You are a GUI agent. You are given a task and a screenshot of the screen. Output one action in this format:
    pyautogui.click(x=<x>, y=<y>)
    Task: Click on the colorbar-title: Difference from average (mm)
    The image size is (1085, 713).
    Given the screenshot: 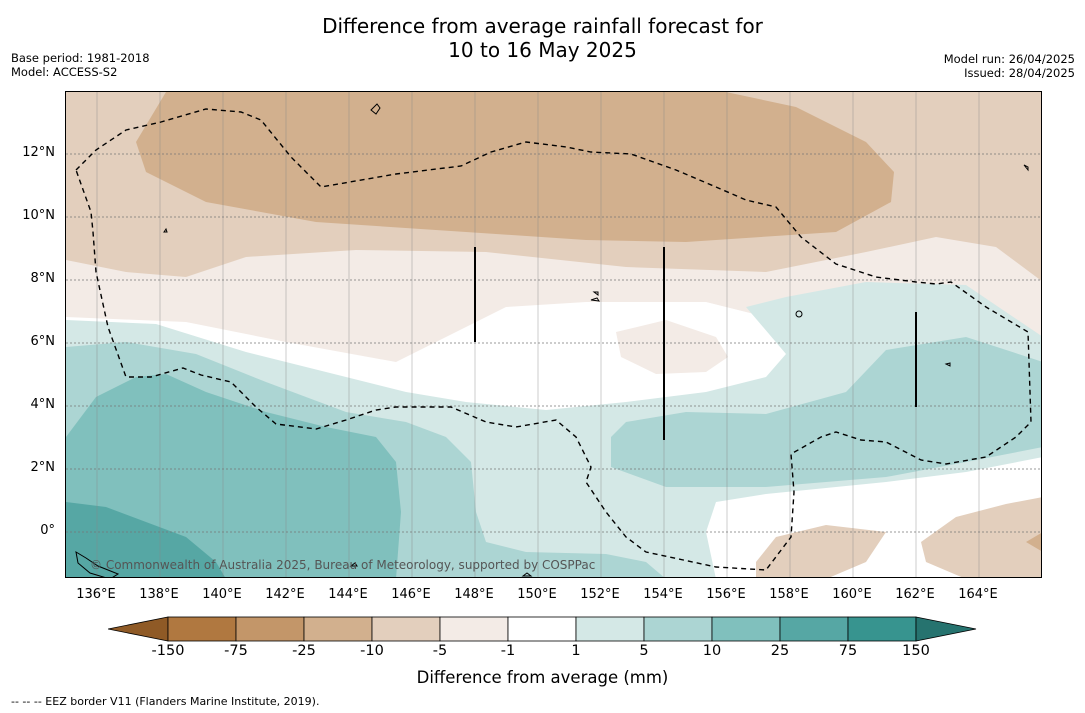 What is the action you would take?
    pyautogui.click(x=542, y=677)
    